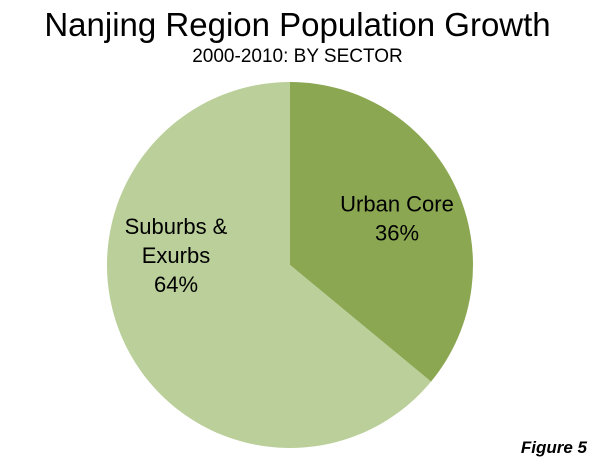 The height and width of the screenshot is (464, 595). What do you see at coordinates (176, 284) in the screenshot?
I see `pie-slice-label-line: 64%` at bounding box center [176, 284].